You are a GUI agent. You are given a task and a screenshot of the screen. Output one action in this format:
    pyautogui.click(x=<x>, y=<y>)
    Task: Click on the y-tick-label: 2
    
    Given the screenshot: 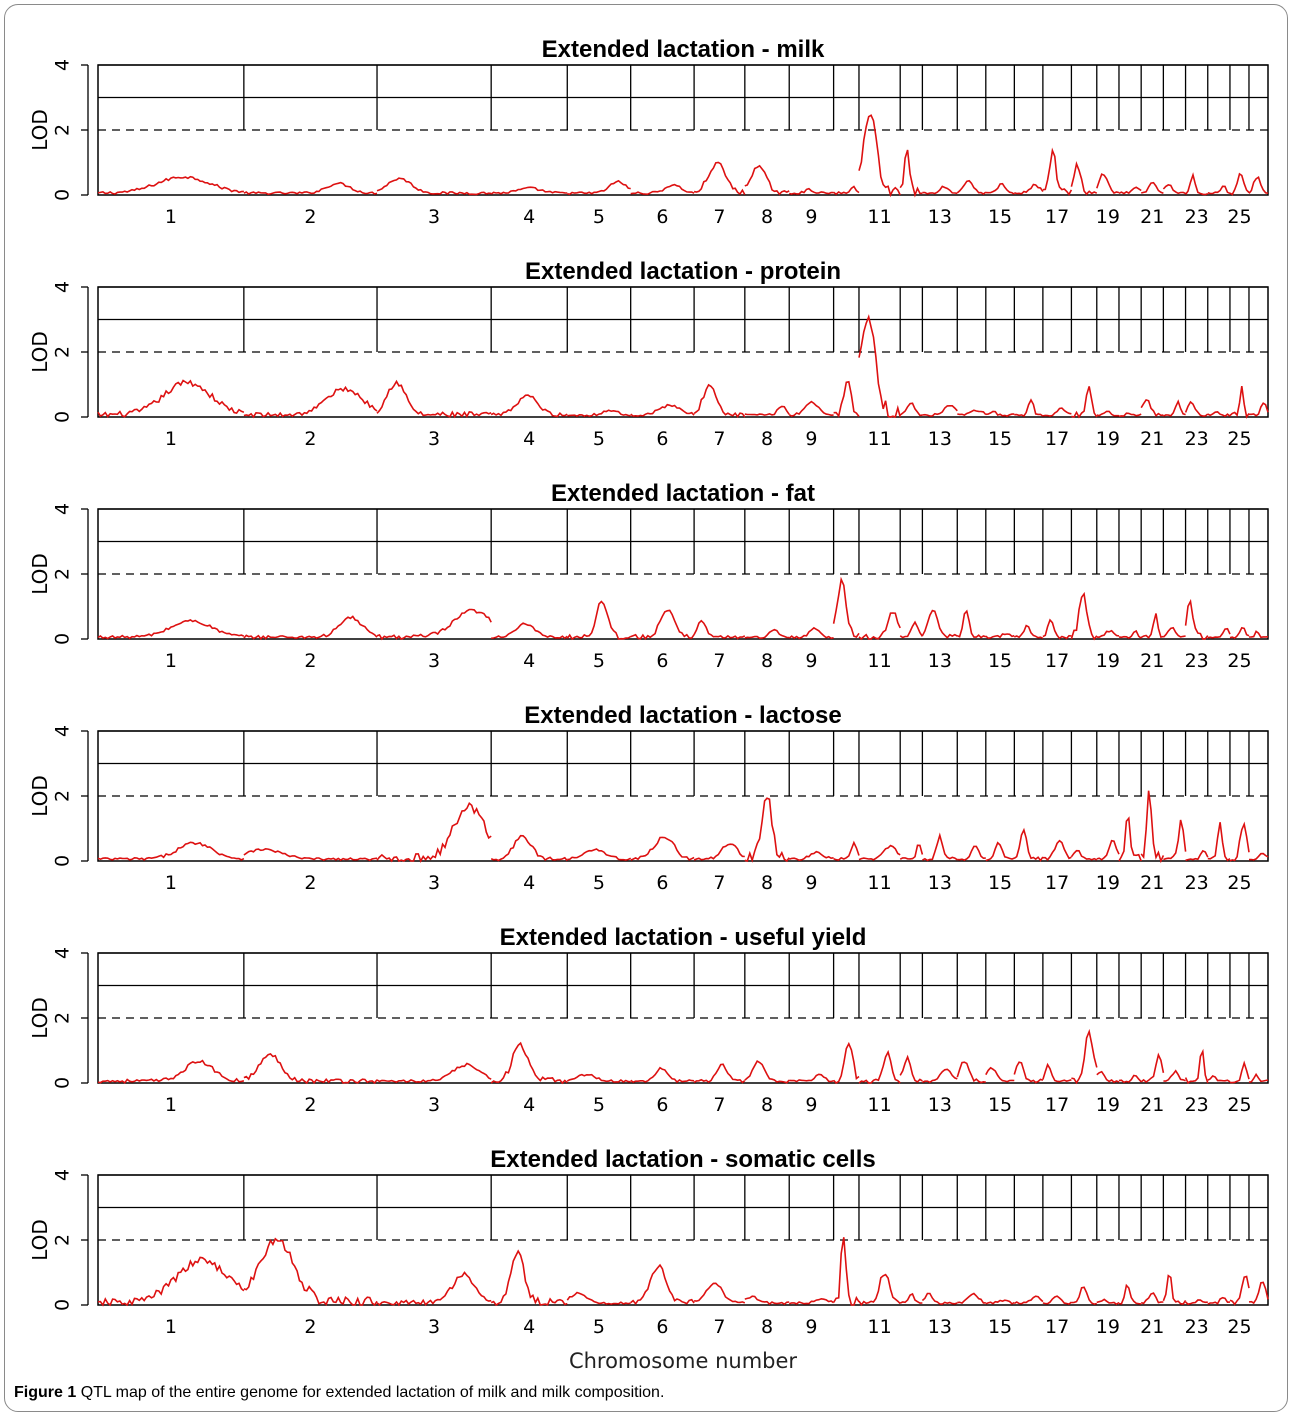 What is the action you would take?
    pyautogui.click(x=63, y=796)
    